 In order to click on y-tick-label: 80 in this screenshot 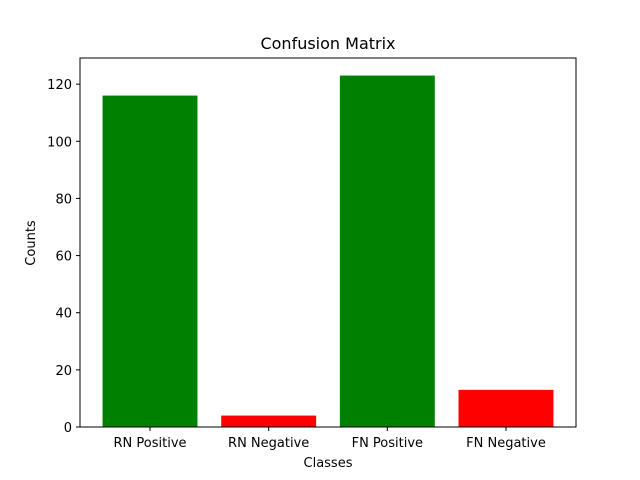, I will do `click(63, 199)`.